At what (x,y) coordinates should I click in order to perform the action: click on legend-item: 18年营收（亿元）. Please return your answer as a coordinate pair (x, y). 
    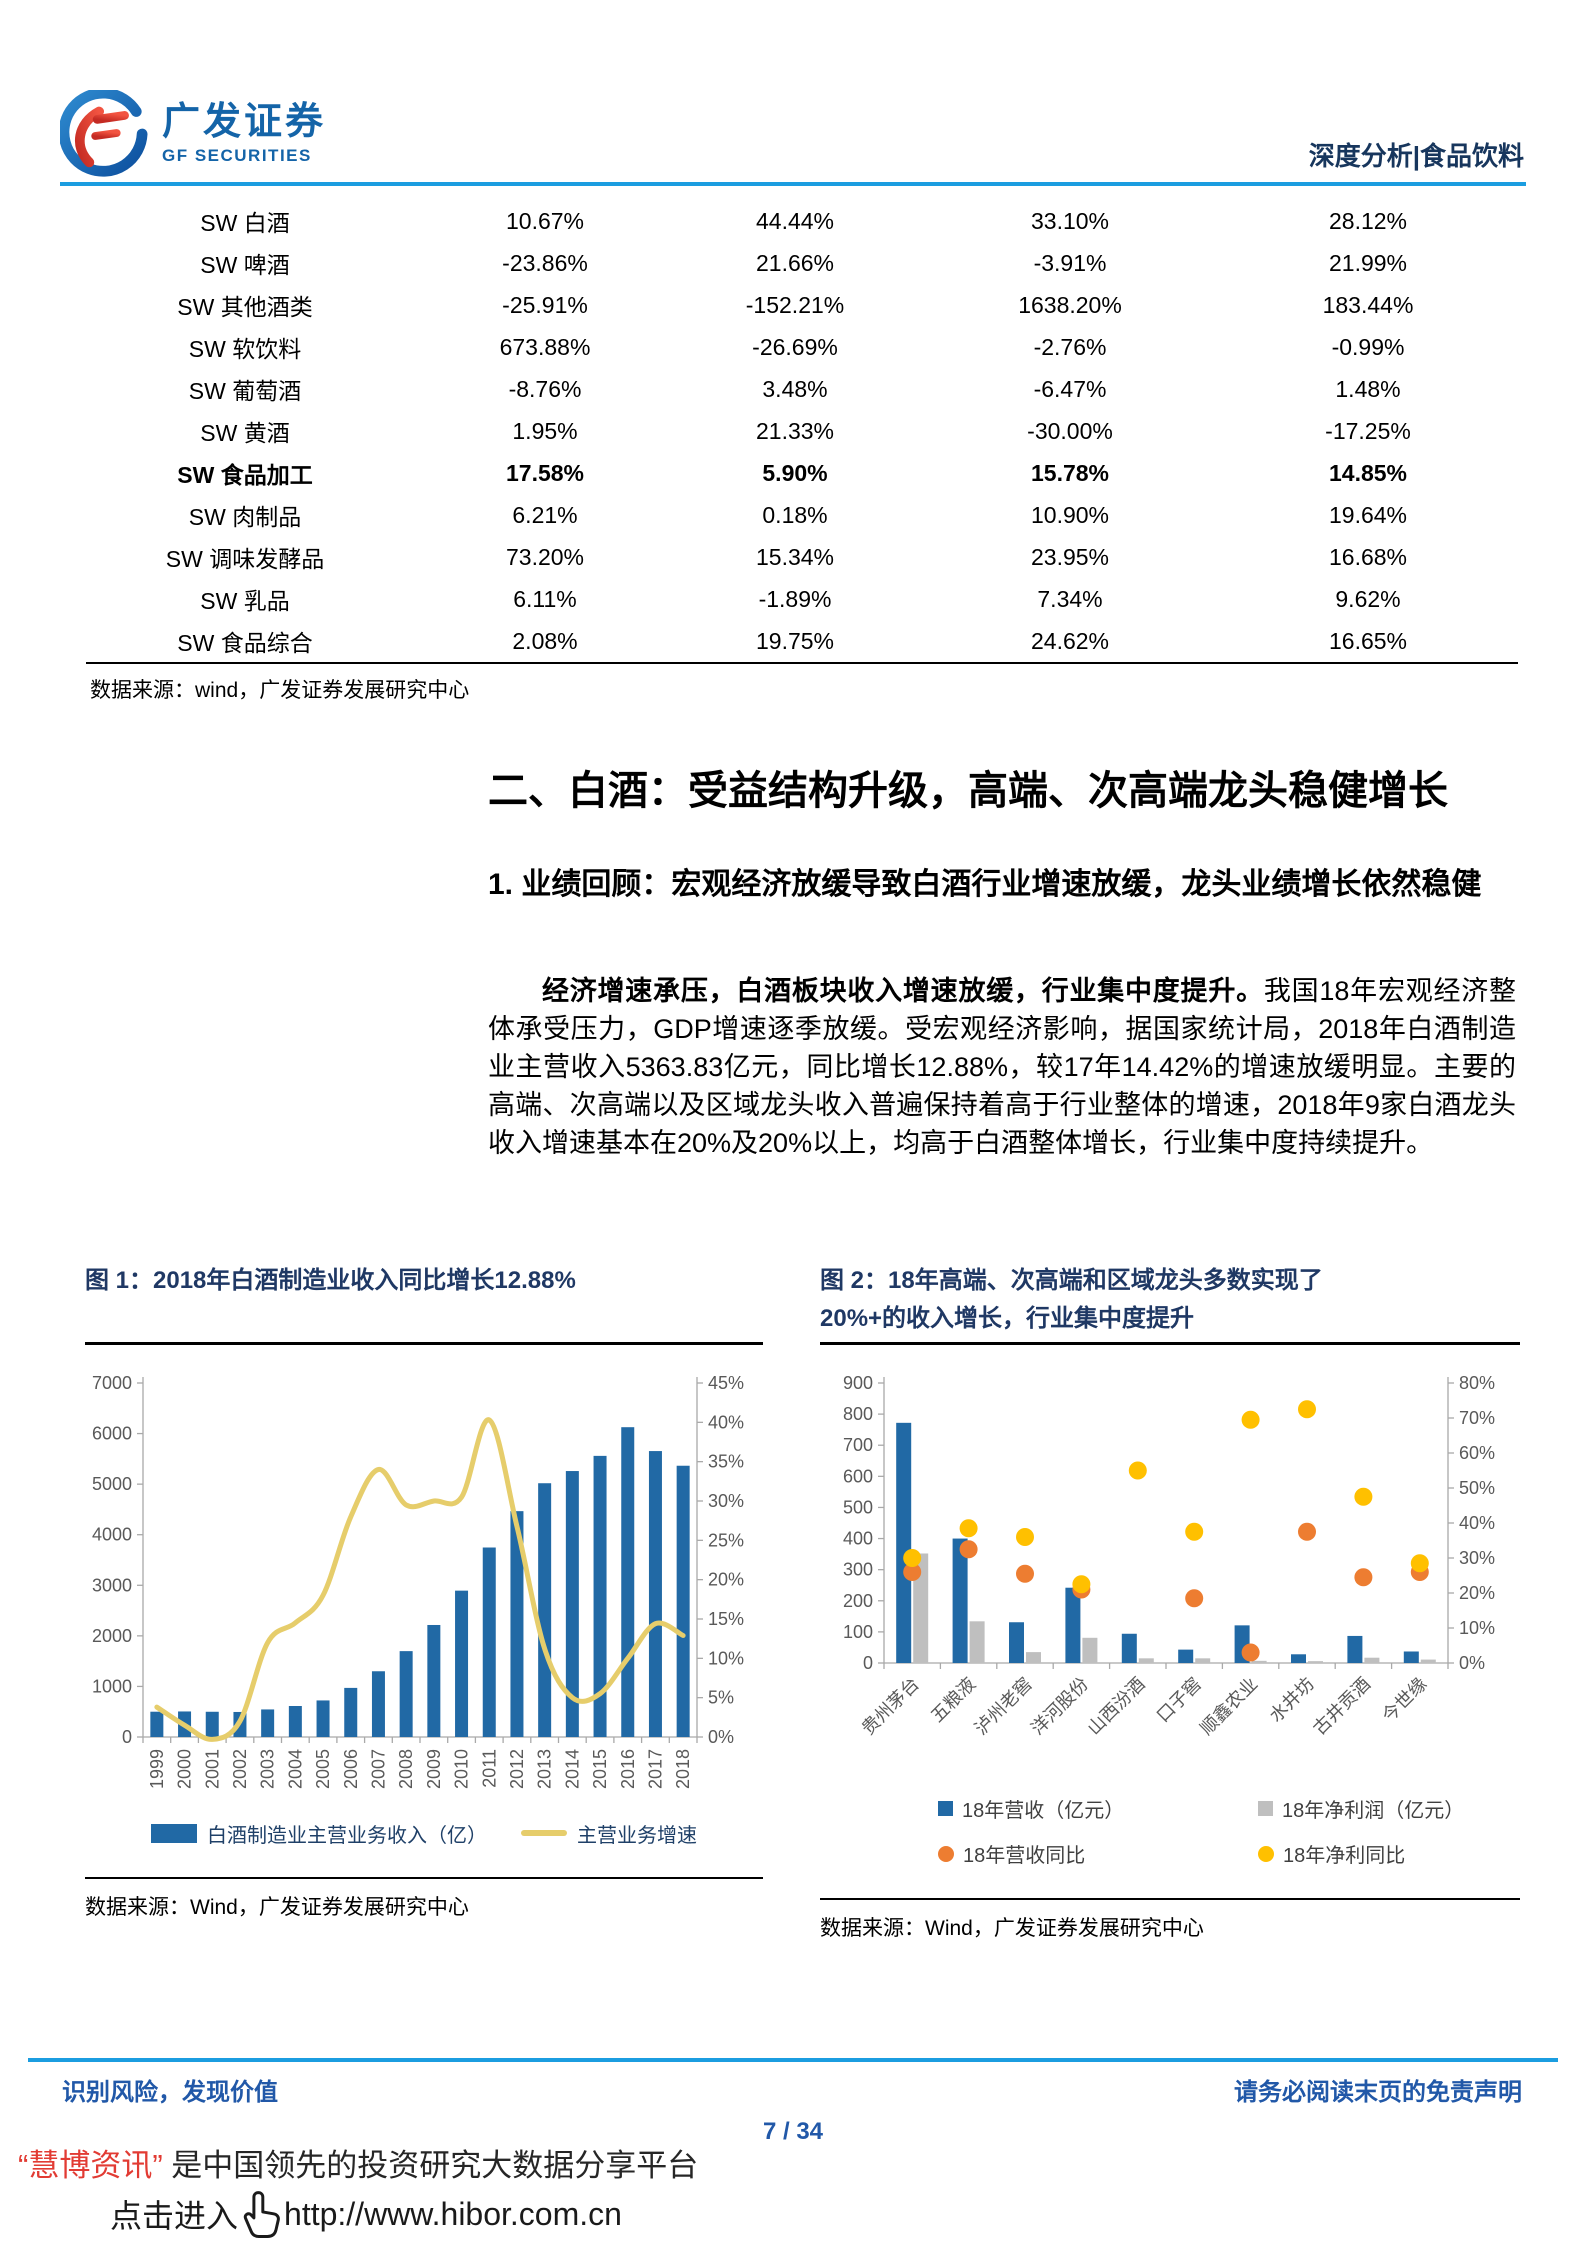
    Looking at the image, I should click on (1098, 1808).